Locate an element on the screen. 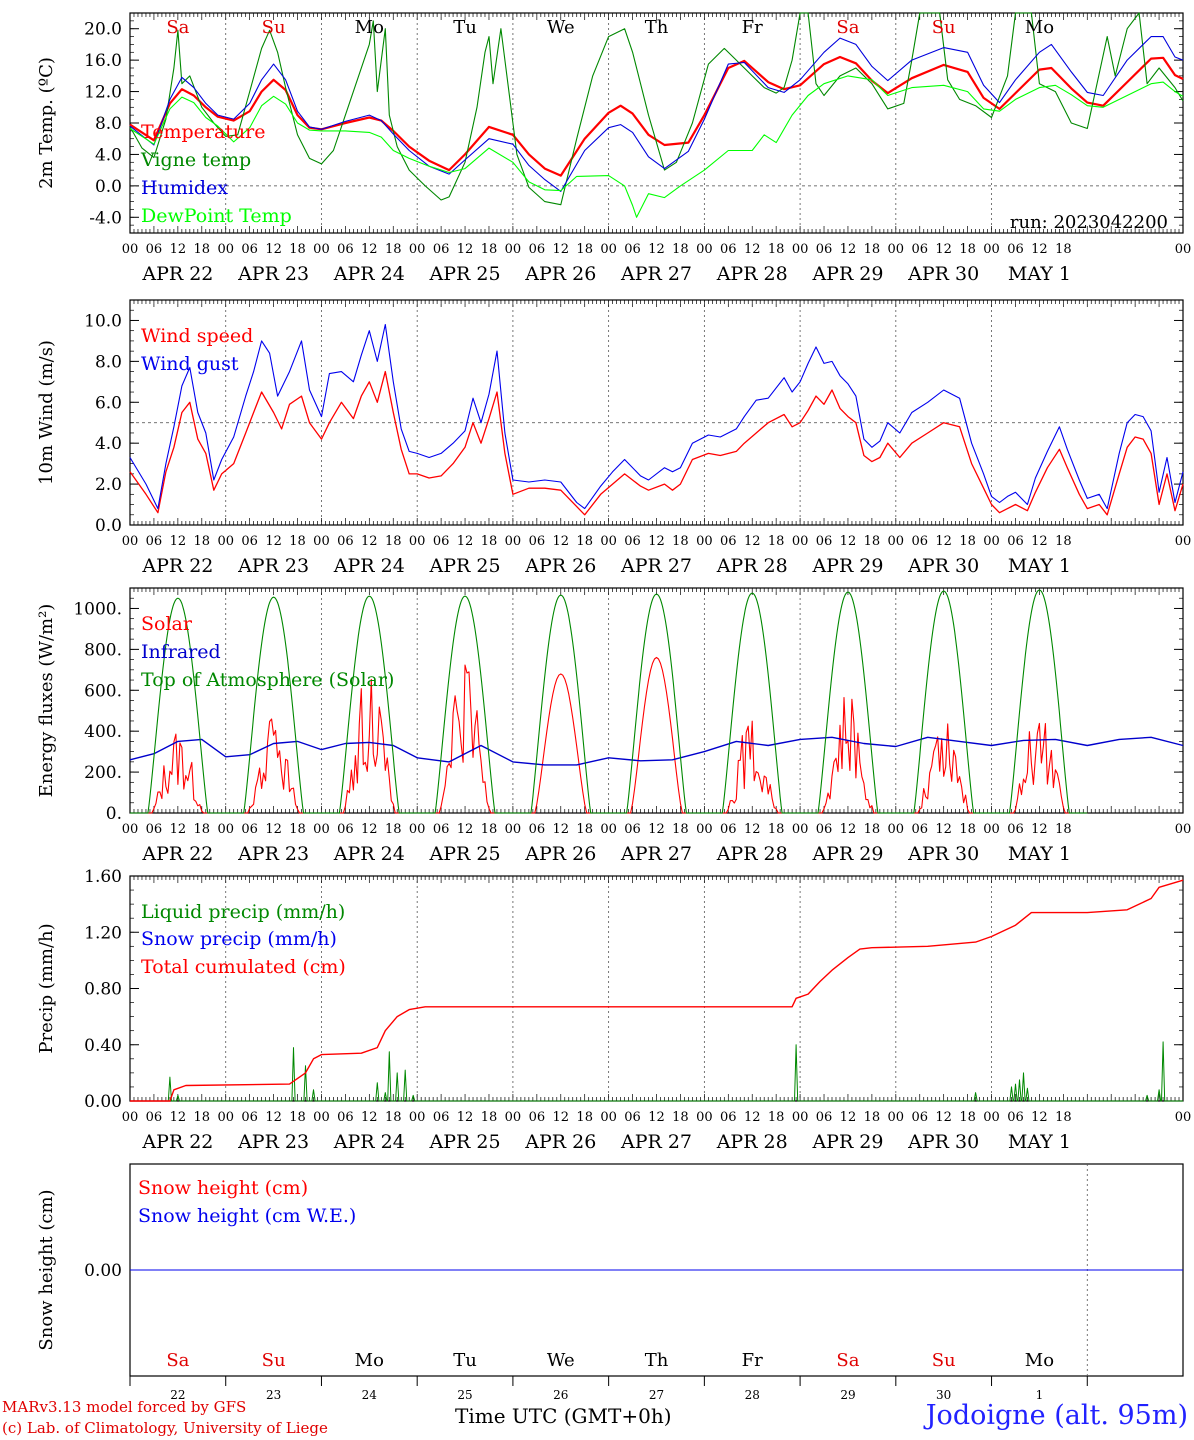 Image resolution: width=1194 pixels, height=1440 pixels. legend-entry: Liquid precip (mm/h) is located at coordinates (243, 912).